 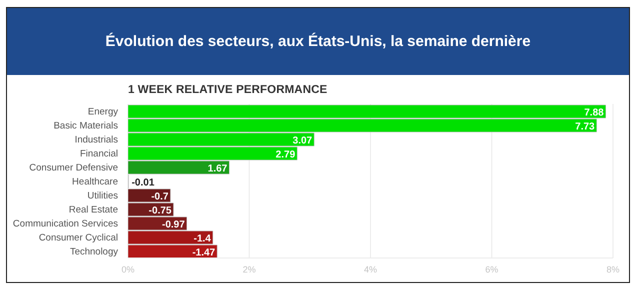 I want to click on data-label: -1.4, so click(x=203, y=239).